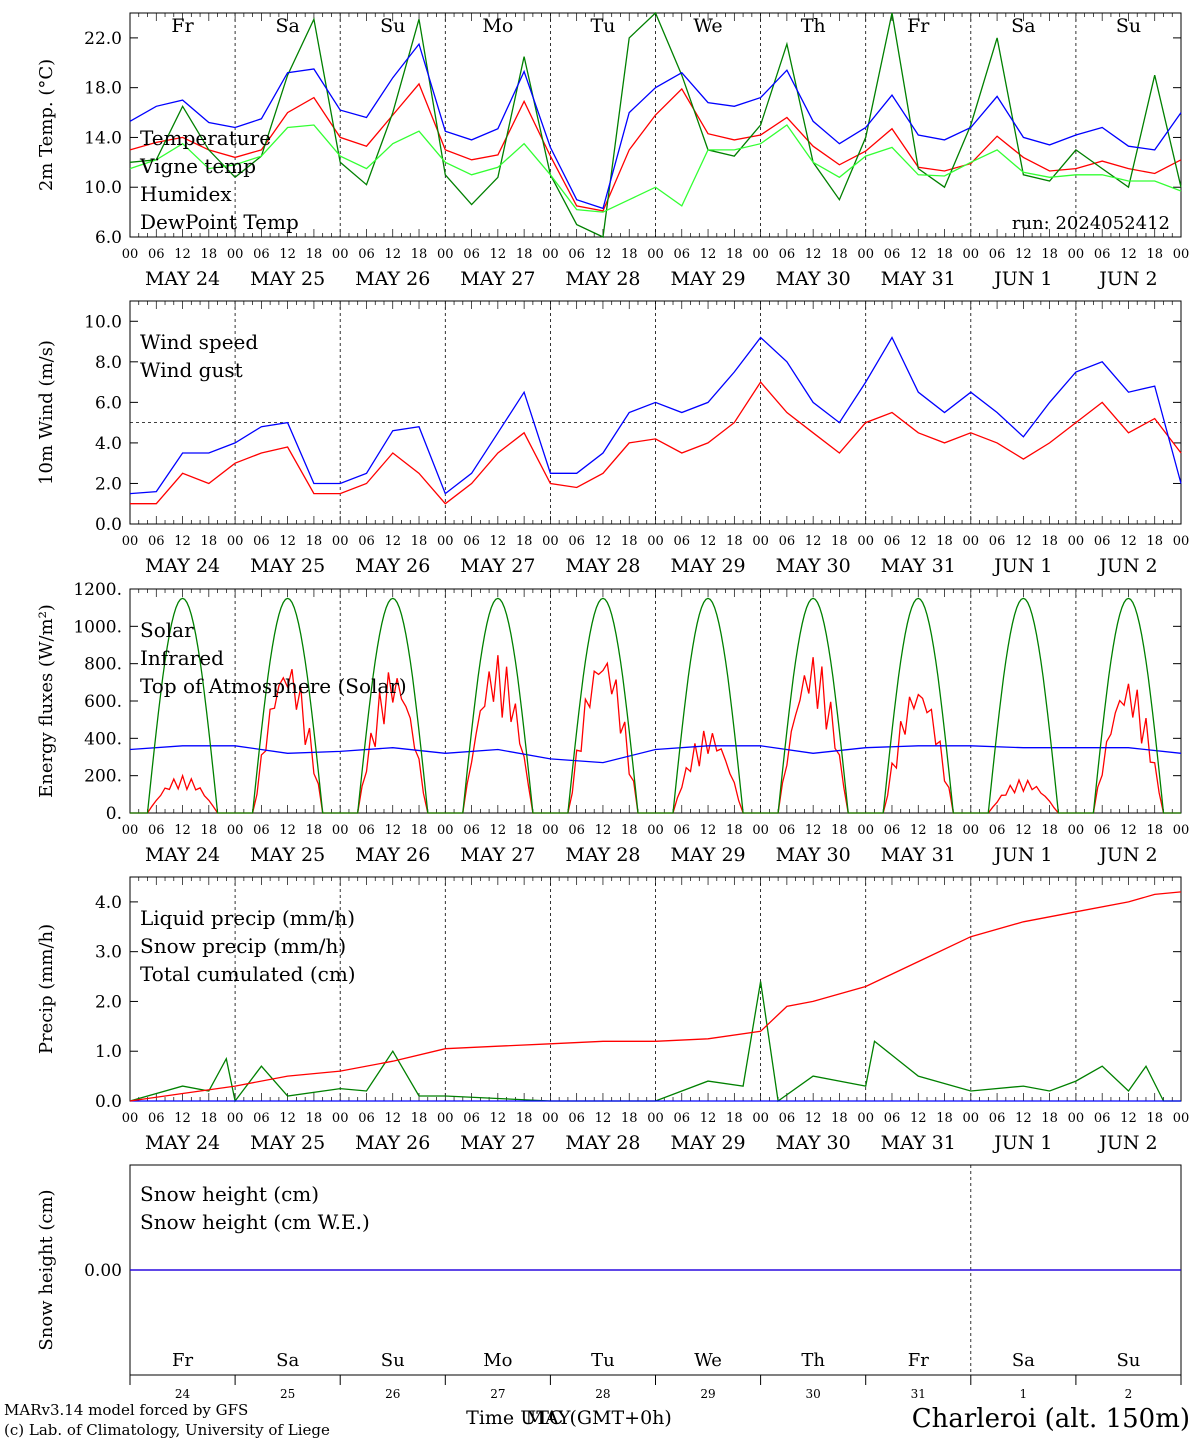  I want to click on y-axis-label: Snow height (cm), so click(46, 1269).